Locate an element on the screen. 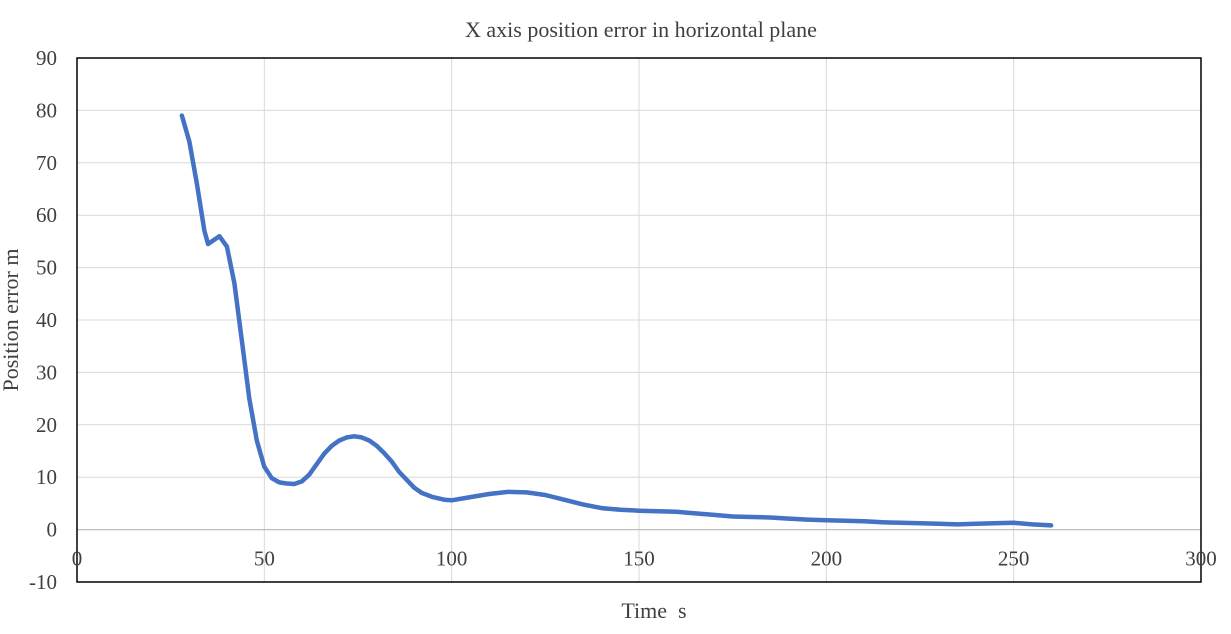  x-tick-label: 250 is located at coordinates (1014, 559).